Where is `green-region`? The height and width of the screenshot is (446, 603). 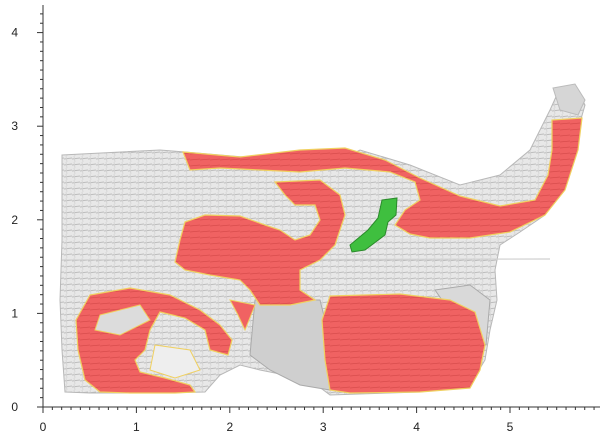
green-region is located at coordinates (373, 225).